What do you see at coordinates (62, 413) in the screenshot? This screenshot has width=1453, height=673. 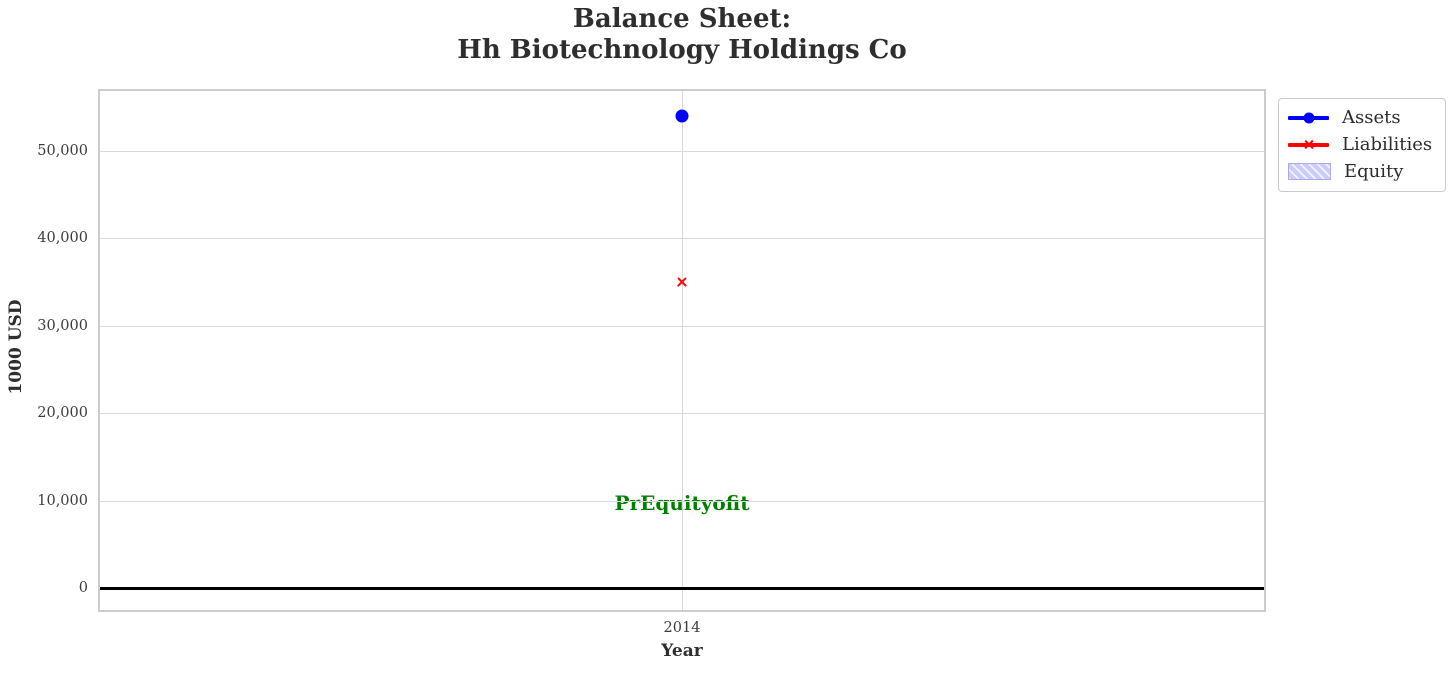 I see `y-tick-label: 20,000` at bounding box center [62, 413].